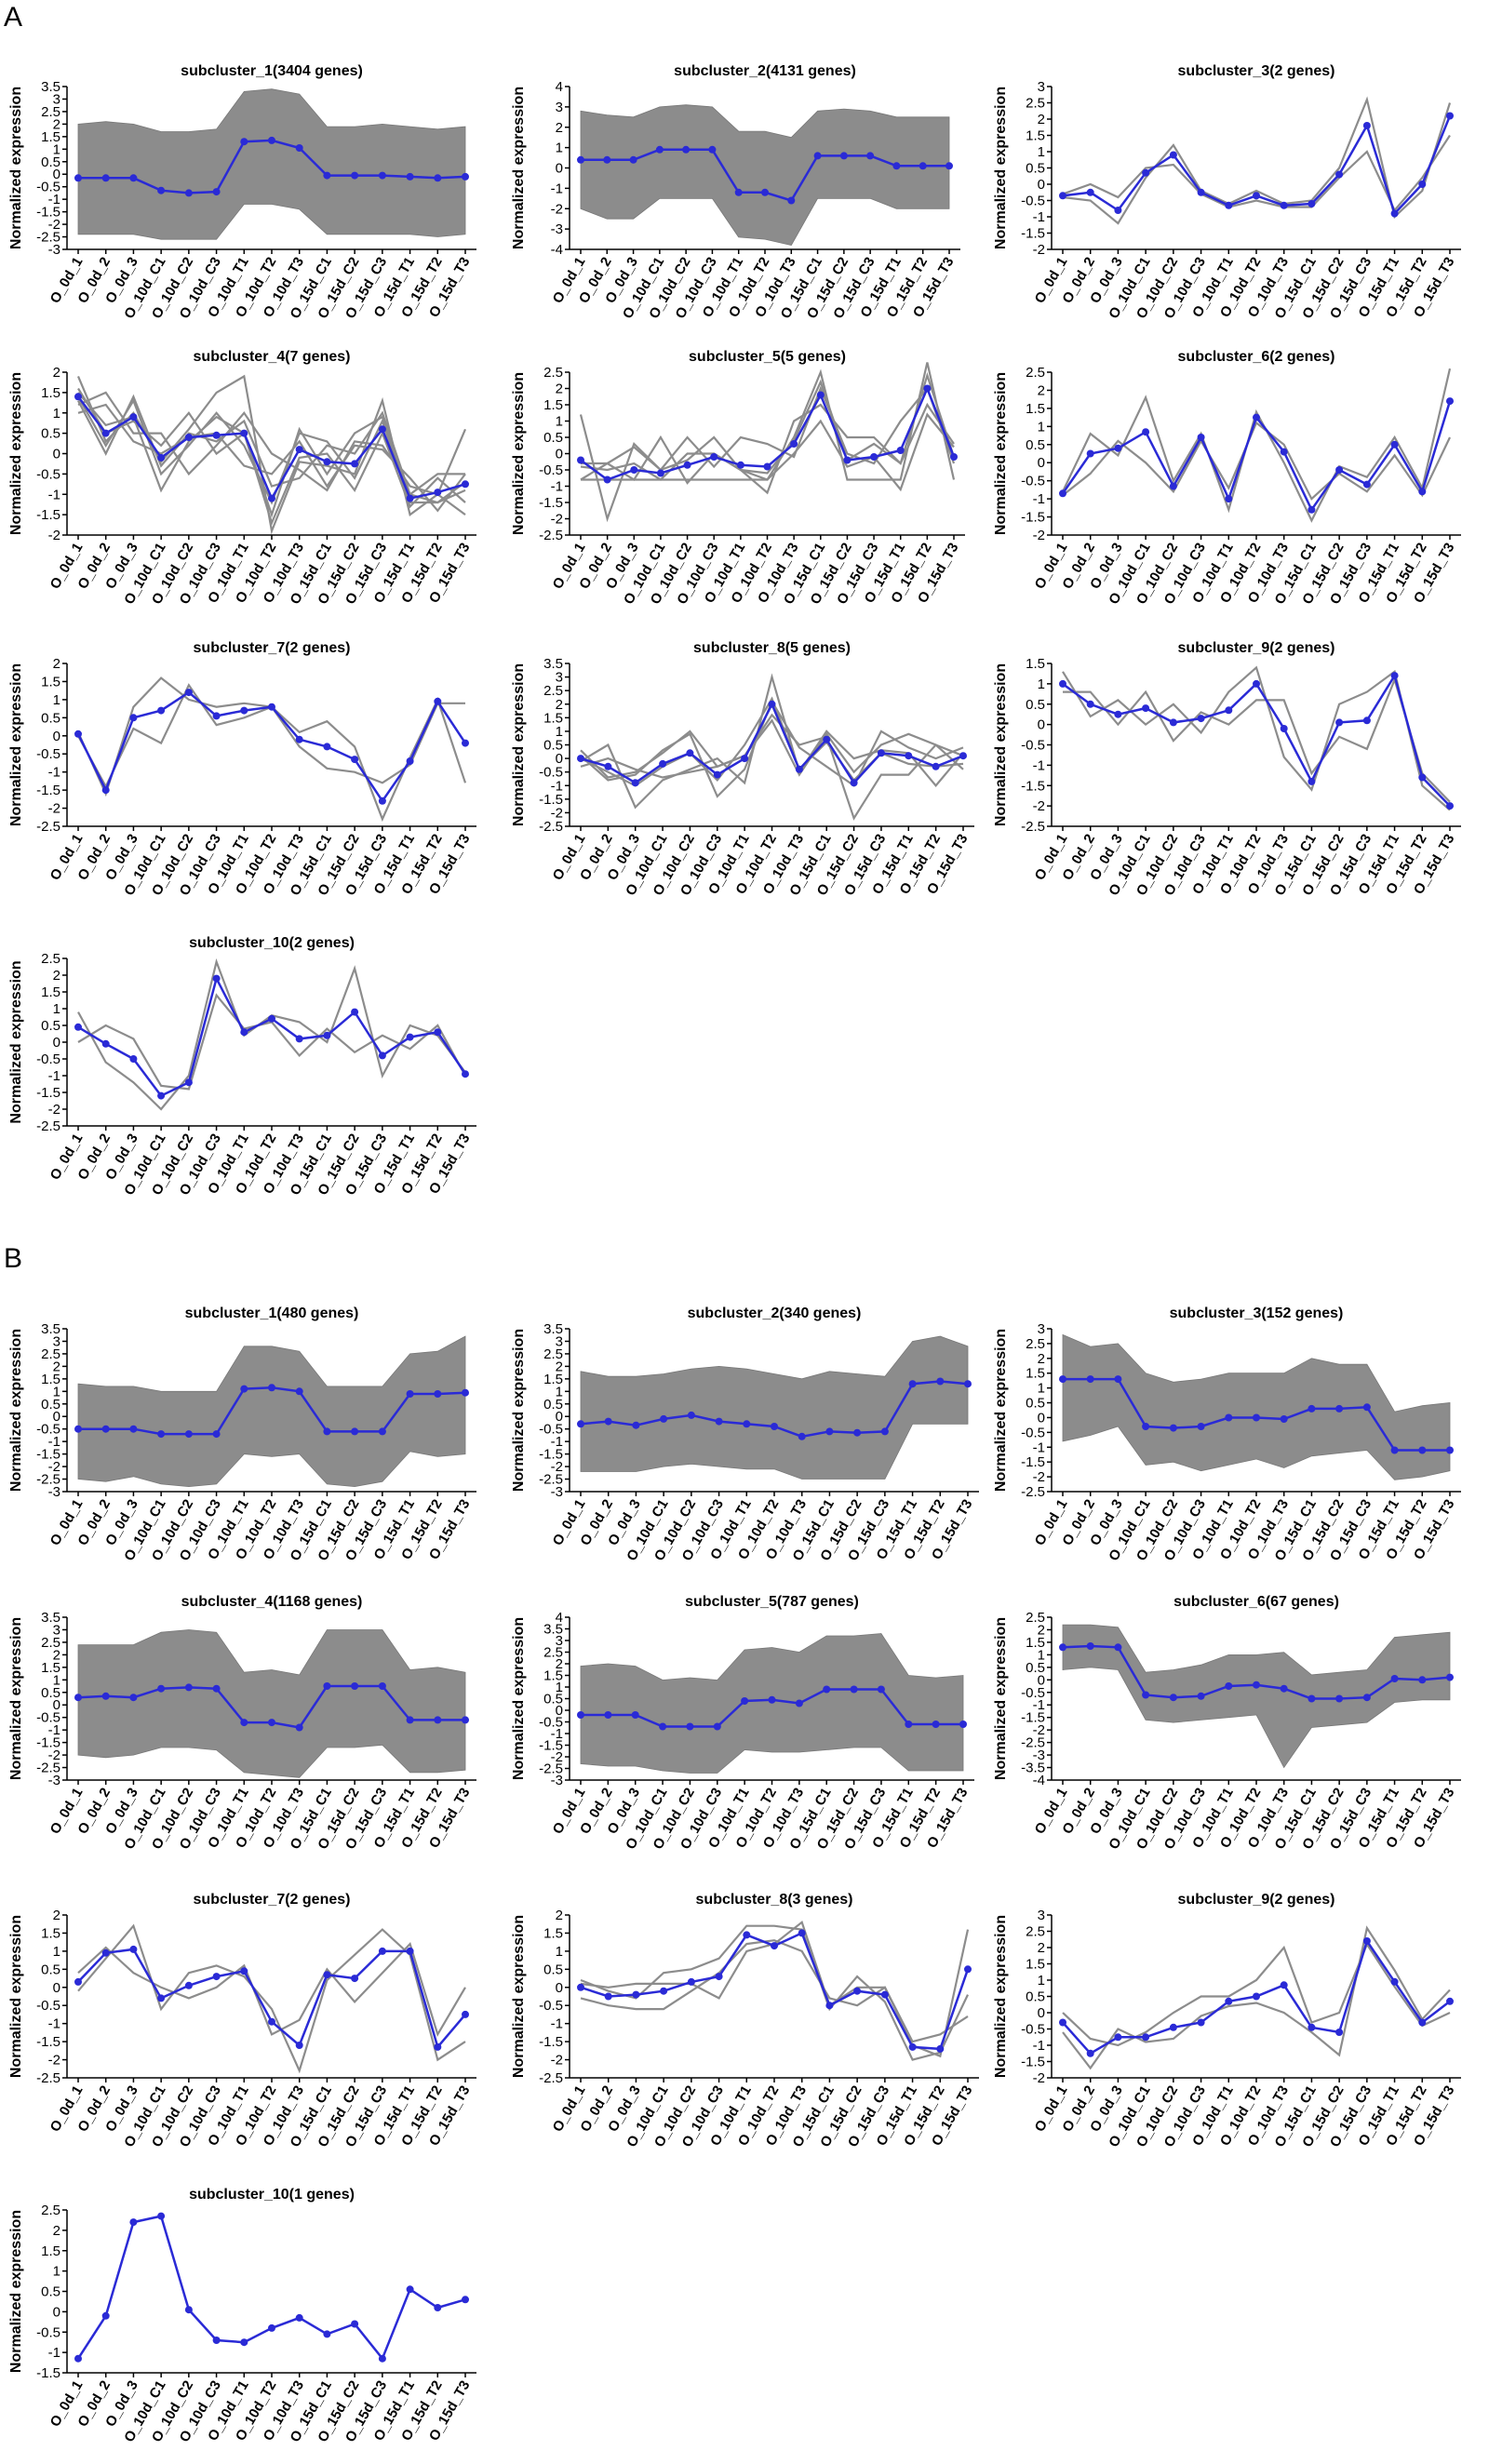  I want to click on y-tick-label: -1.5, so click(551, 2042).